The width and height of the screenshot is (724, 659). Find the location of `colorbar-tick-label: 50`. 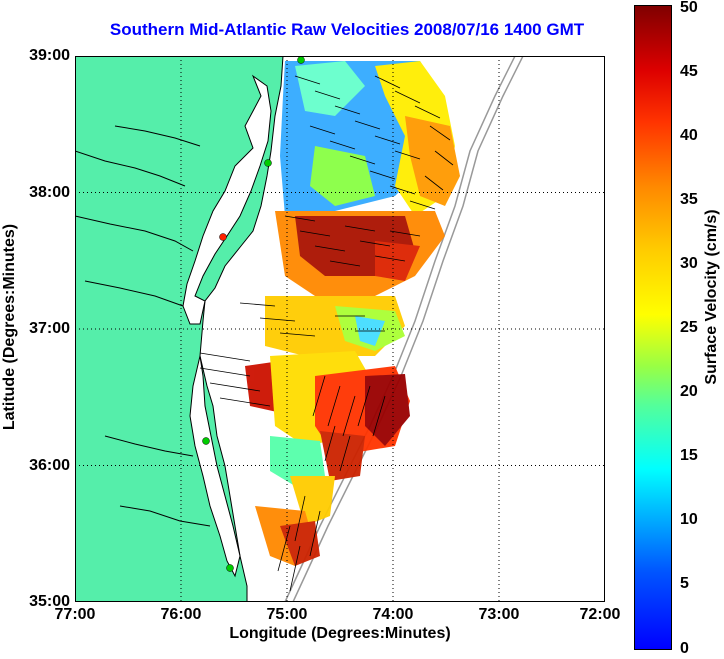

colorbar-tick-label: 50 is located at coordinates (689, 8).